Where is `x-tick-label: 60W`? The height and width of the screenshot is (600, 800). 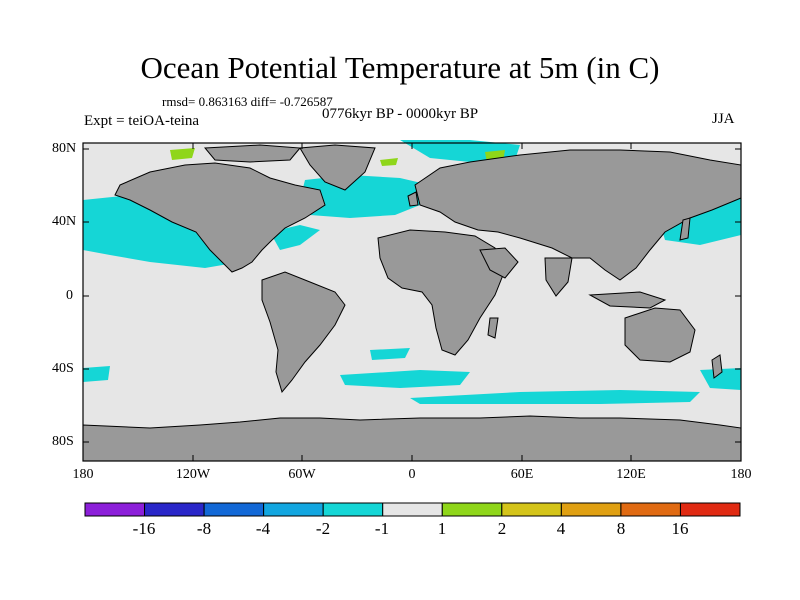 x-tick-label: 60W is located at coordinates (302, 474).